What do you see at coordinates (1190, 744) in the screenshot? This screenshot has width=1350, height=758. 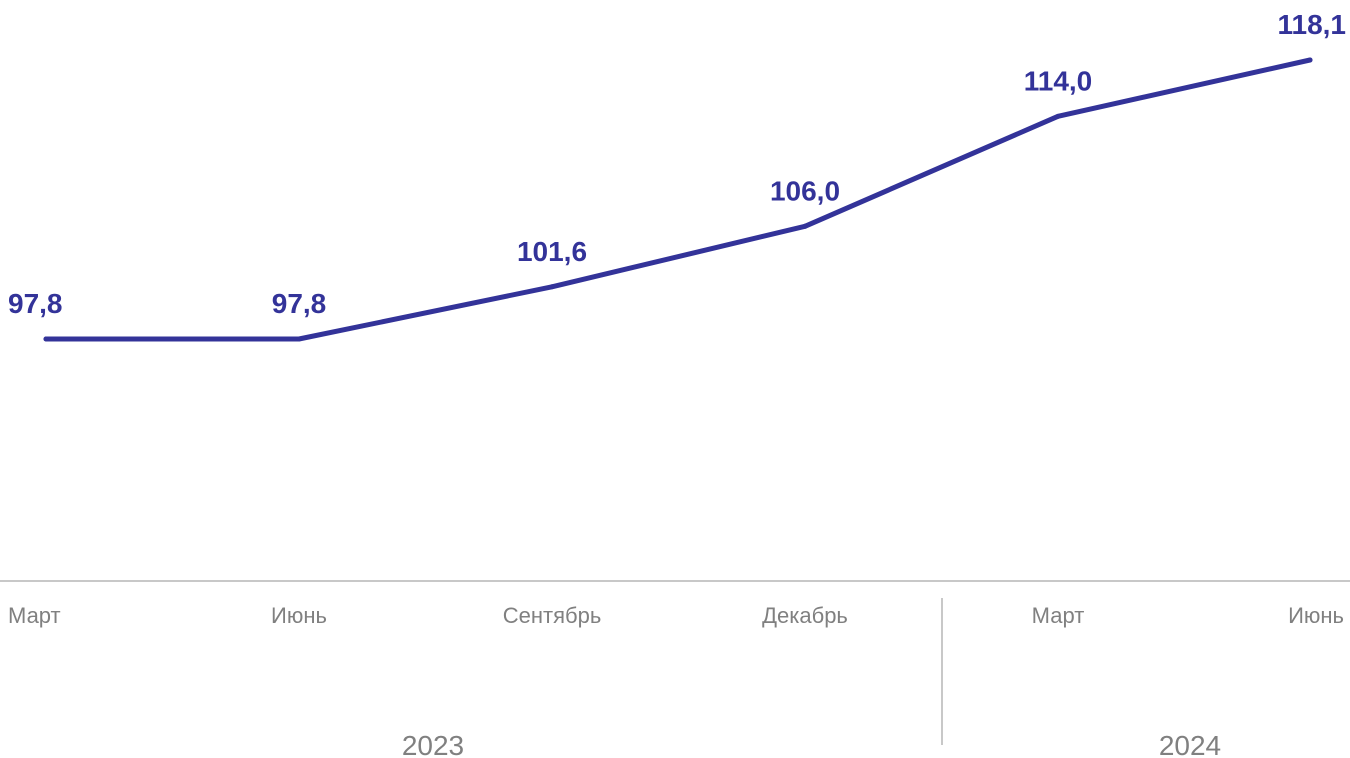 I see `year-label-2024: 2024` at bounding box center [1190, 744].